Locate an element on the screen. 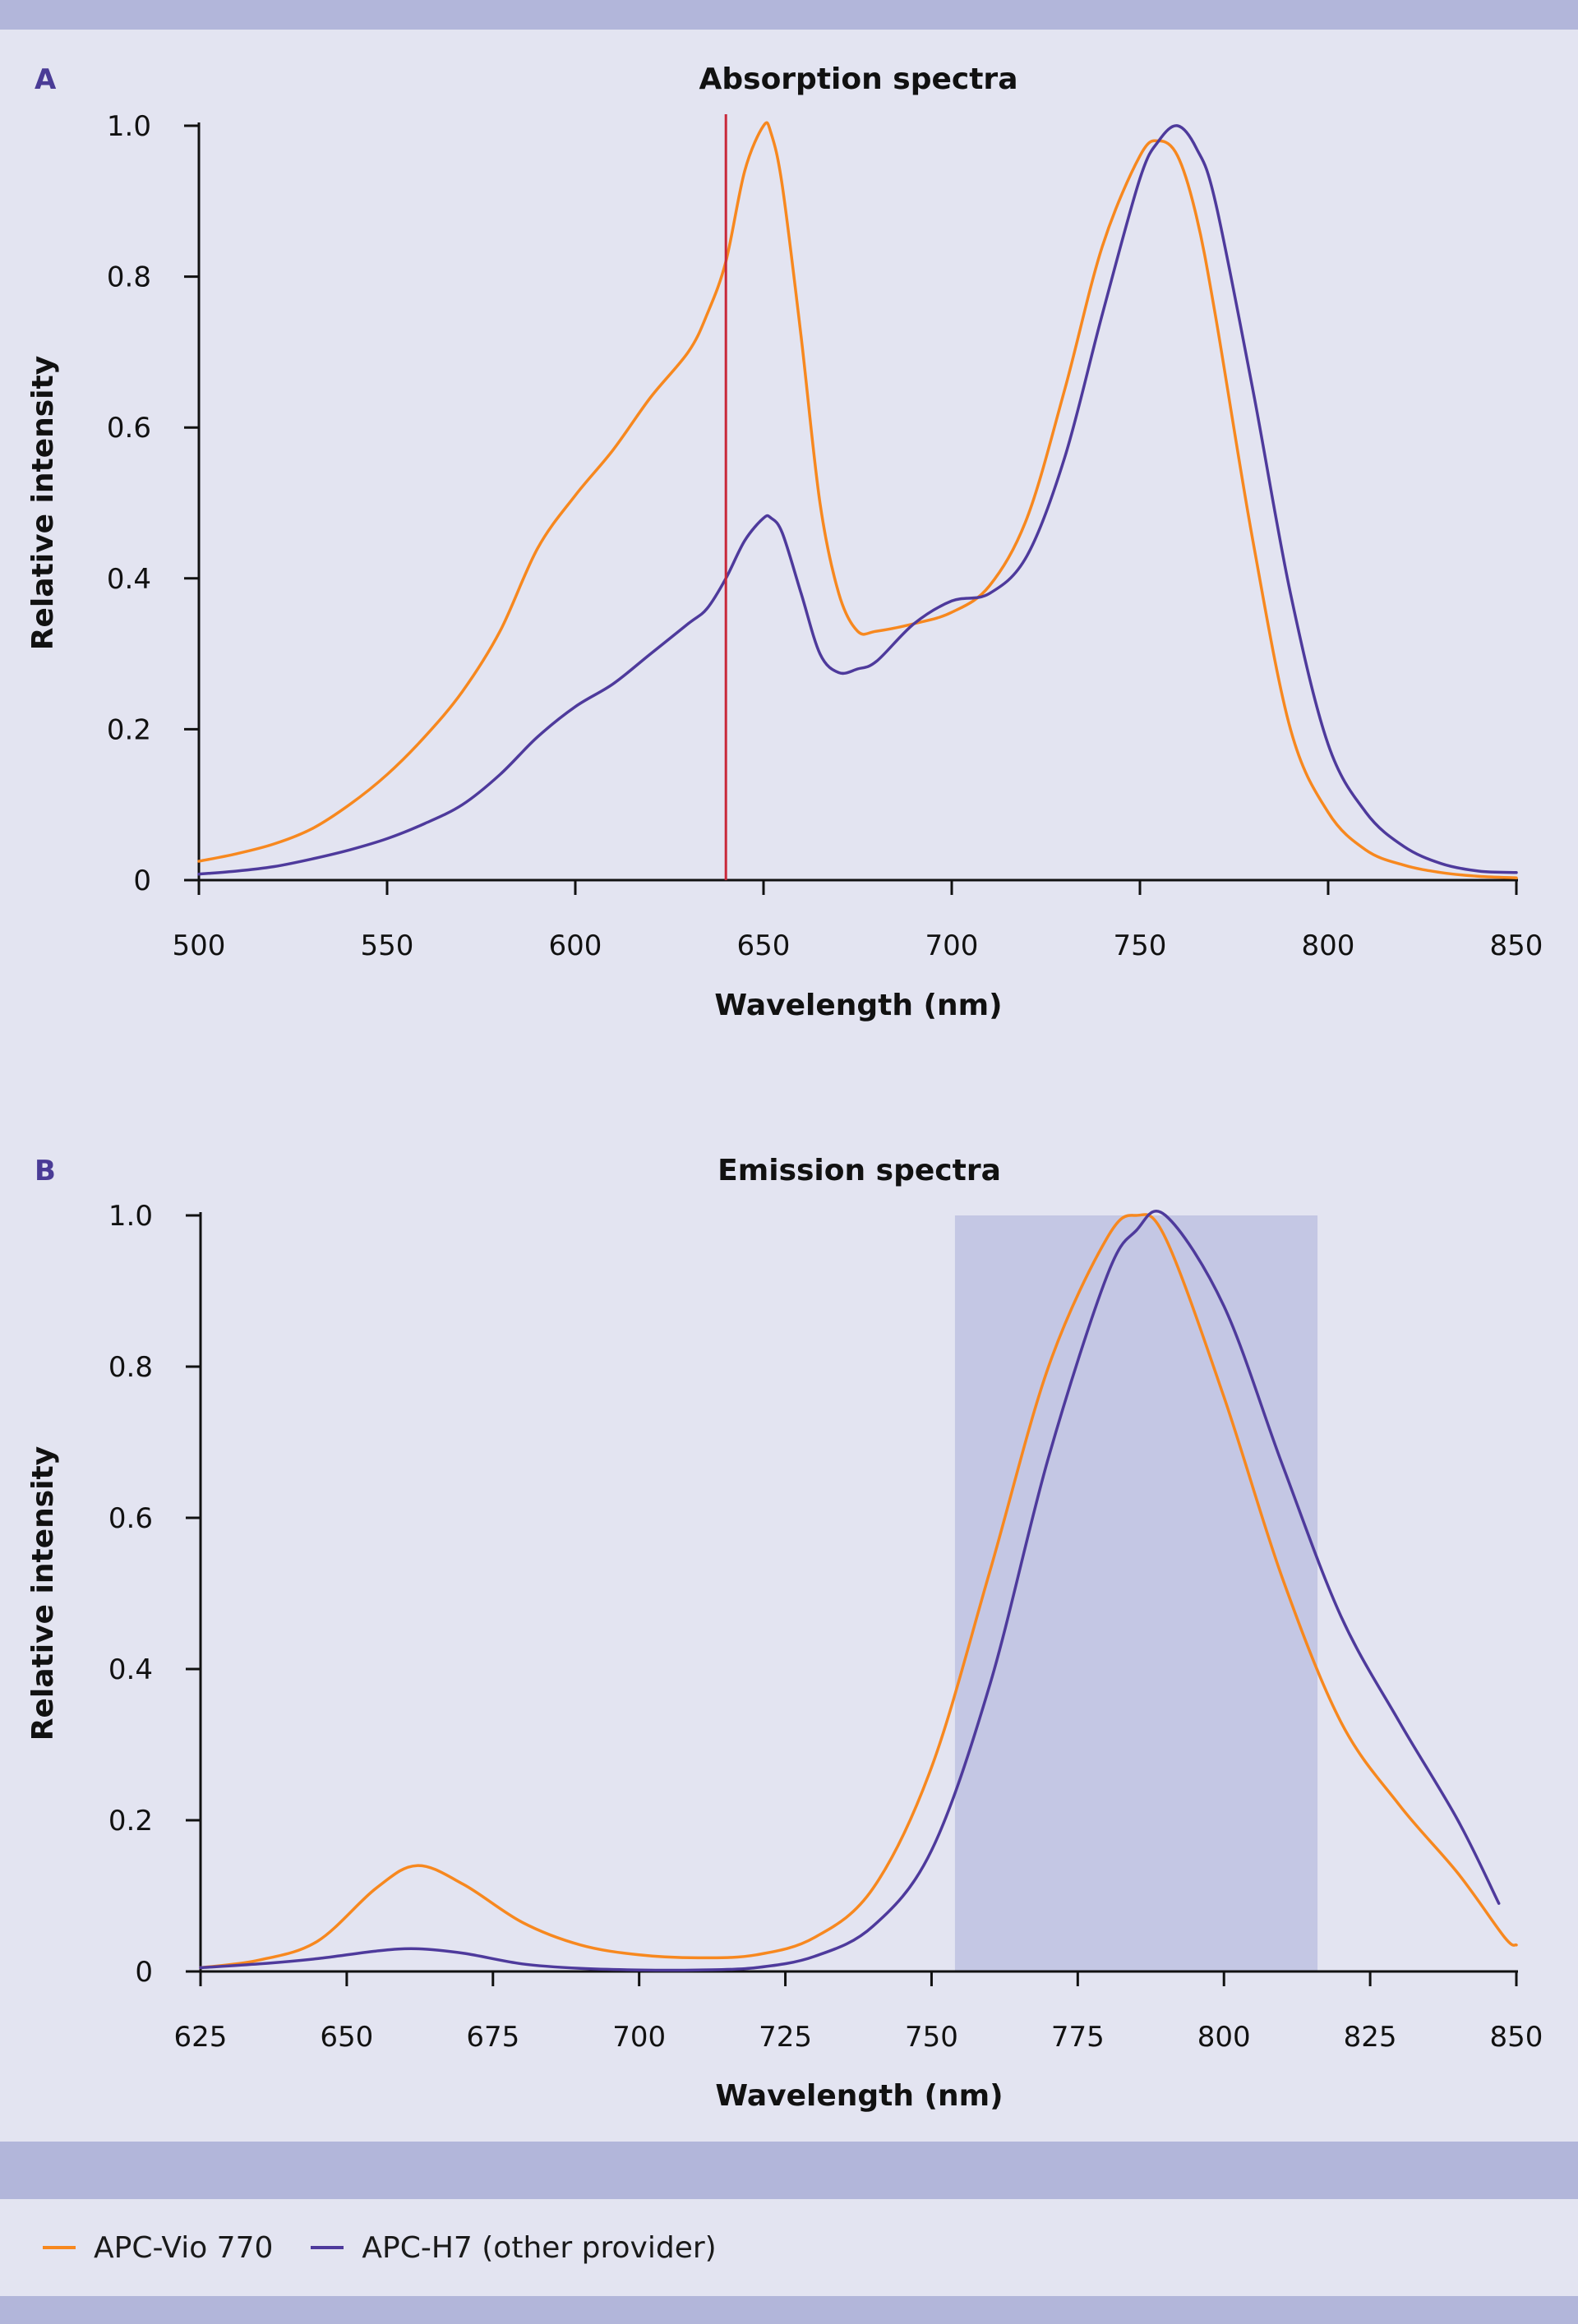 This screenshot has width=1578, height=2324. chart-title: Absorption spectra is located at coordinates (858, 79).